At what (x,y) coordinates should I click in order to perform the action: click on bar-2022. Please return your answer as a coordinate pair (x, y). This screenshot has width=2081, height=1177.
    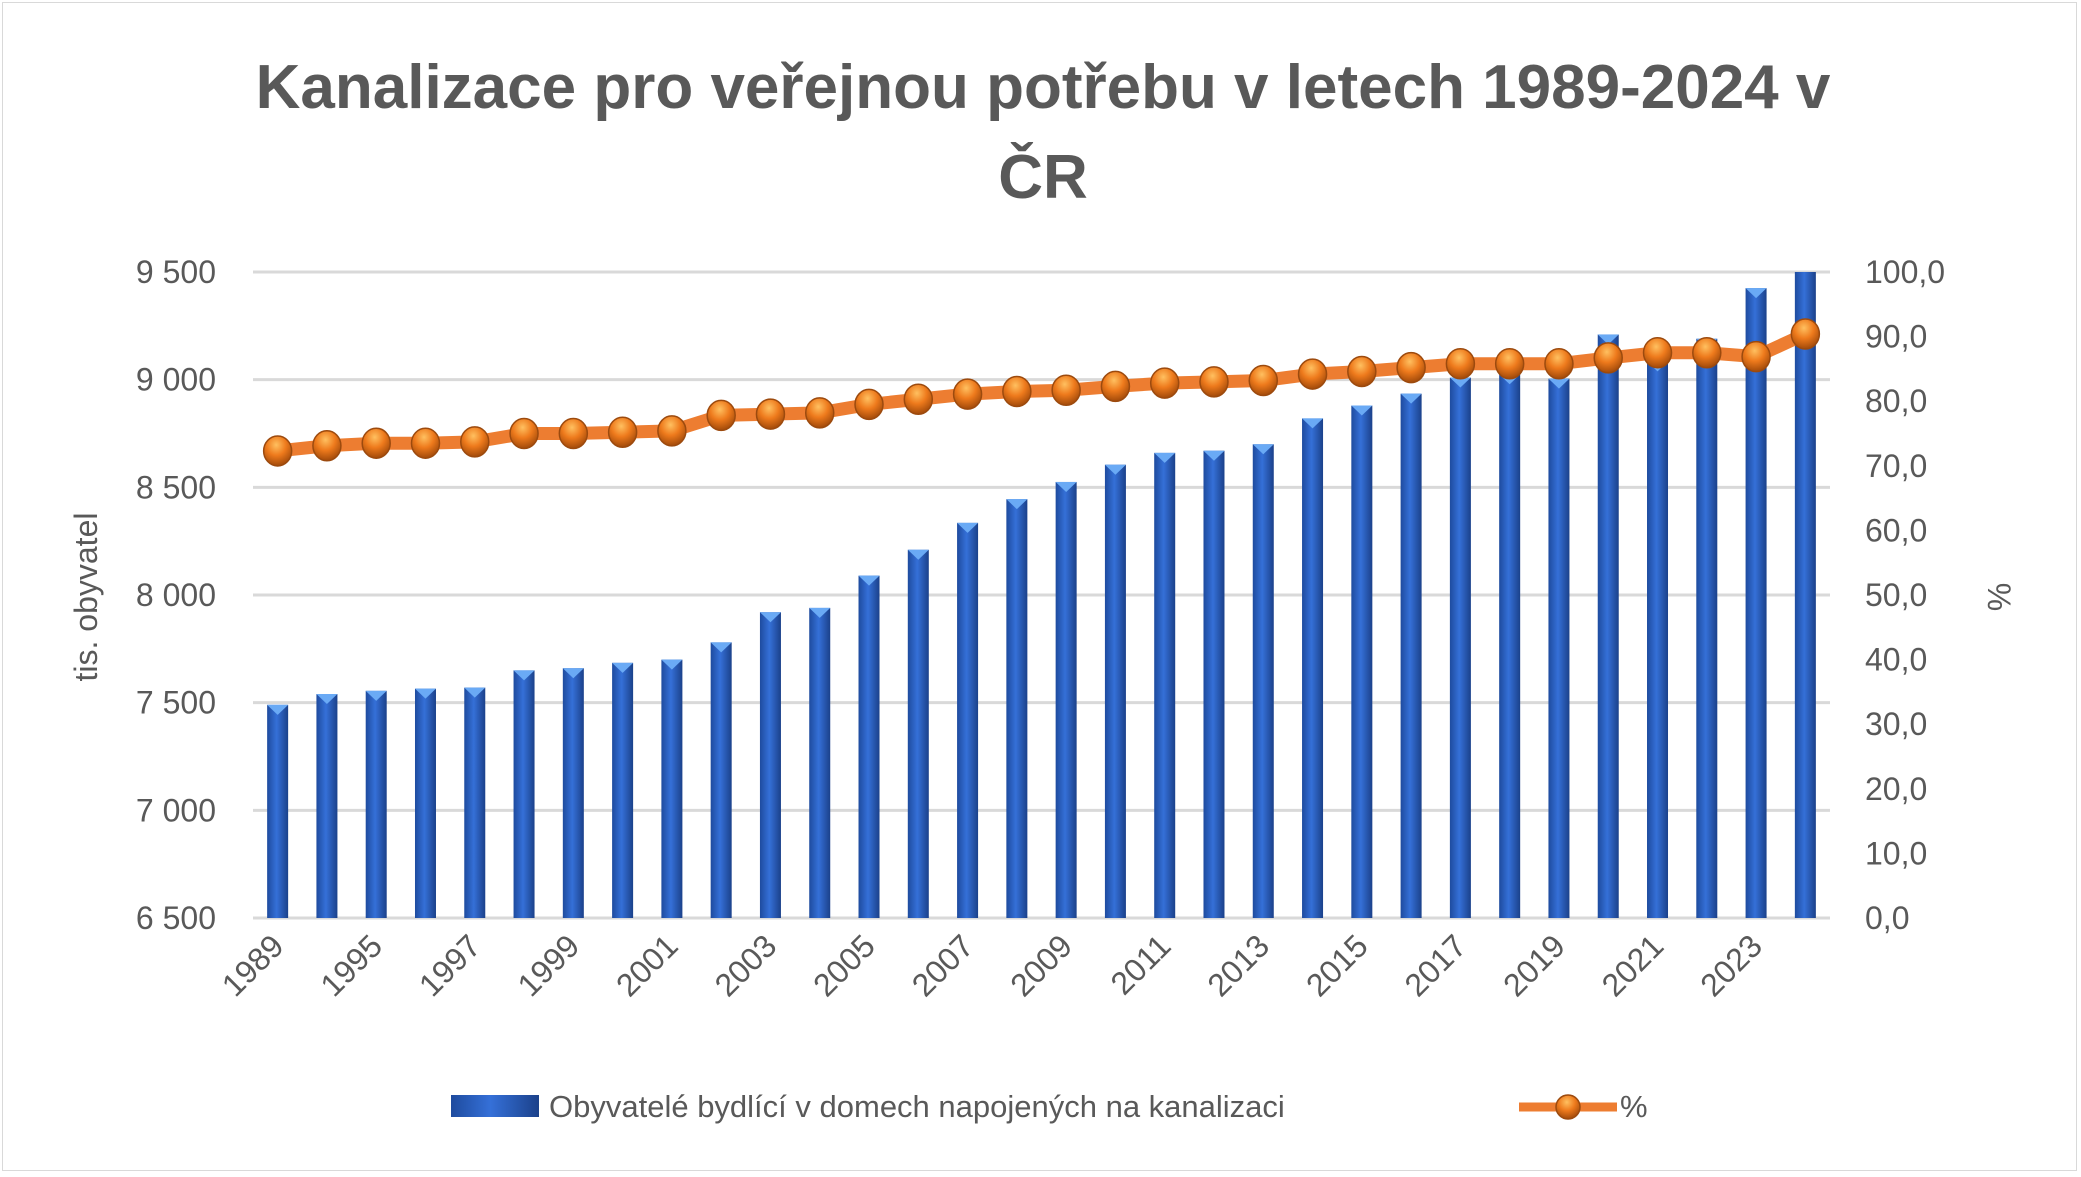
    Looking at the image, I should click on (1707, 628).